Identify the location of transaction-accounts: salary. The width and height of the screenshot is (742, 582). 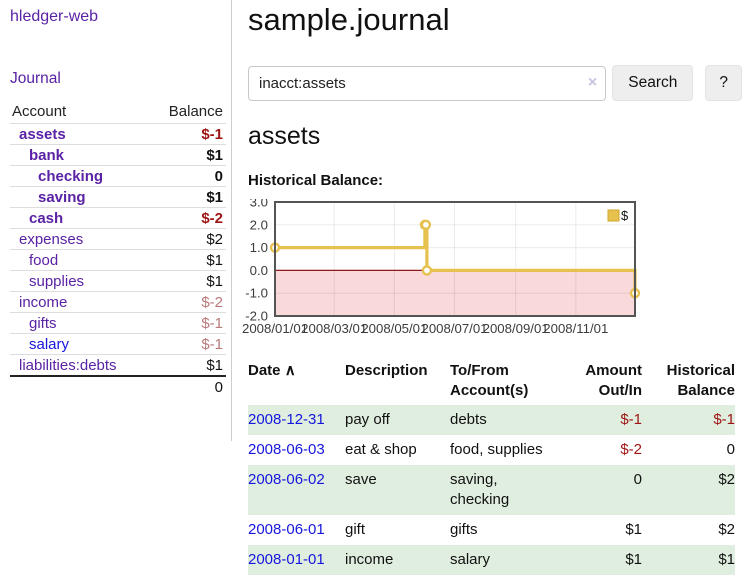
(470, 559).